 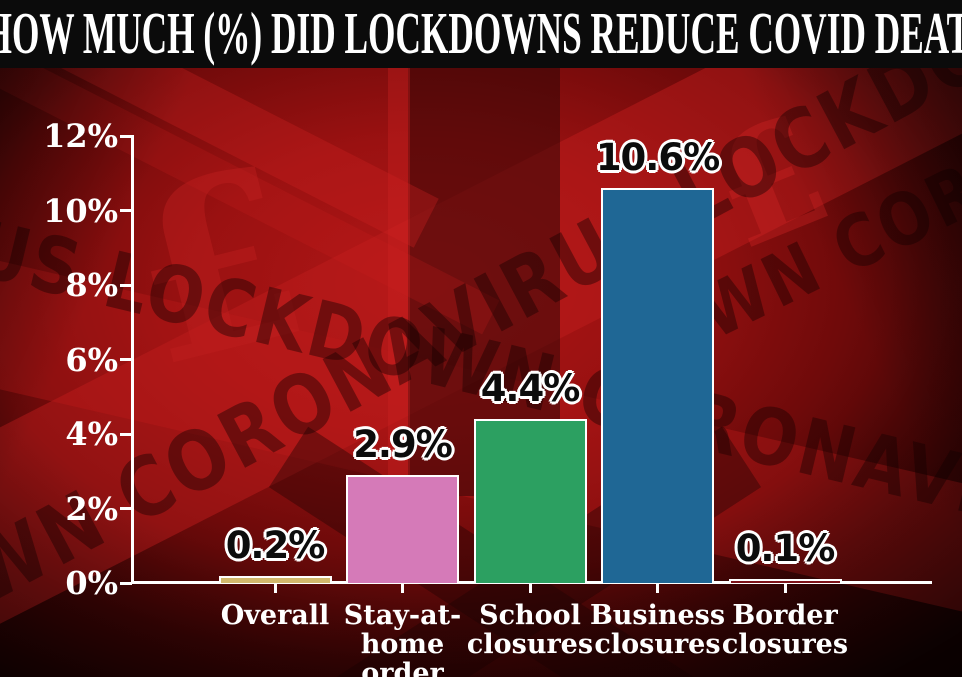 I want to click on bar-school-closures, so click(x=530, y=501).